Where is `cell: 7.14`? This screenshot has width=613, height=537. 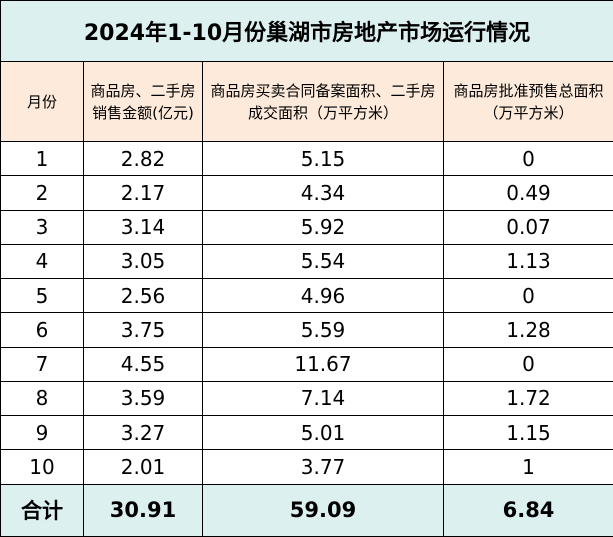
cell: 7.14 is located at coordinates (323, 398).